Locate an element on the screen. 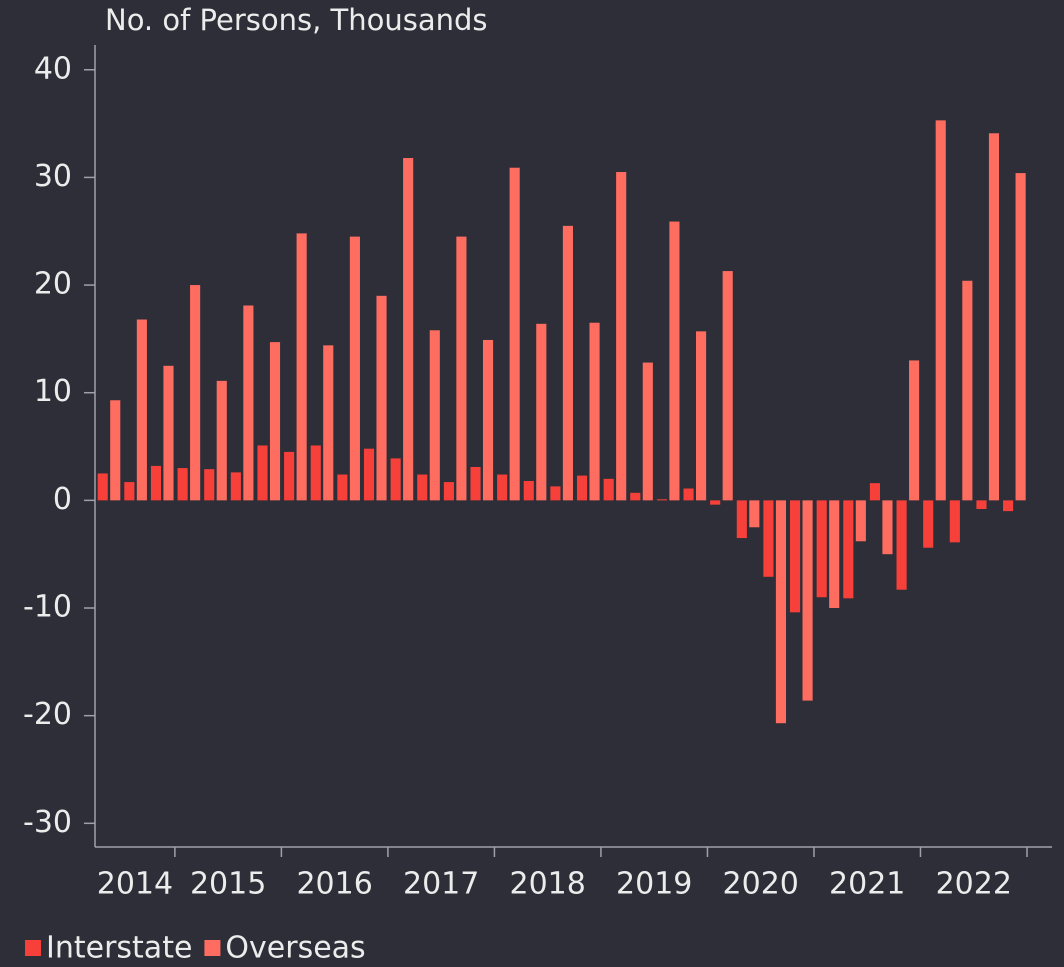 The width and height of the screenshot is (1064, 967). x-tick-label: 2019 is located at coordinates (654, 884).